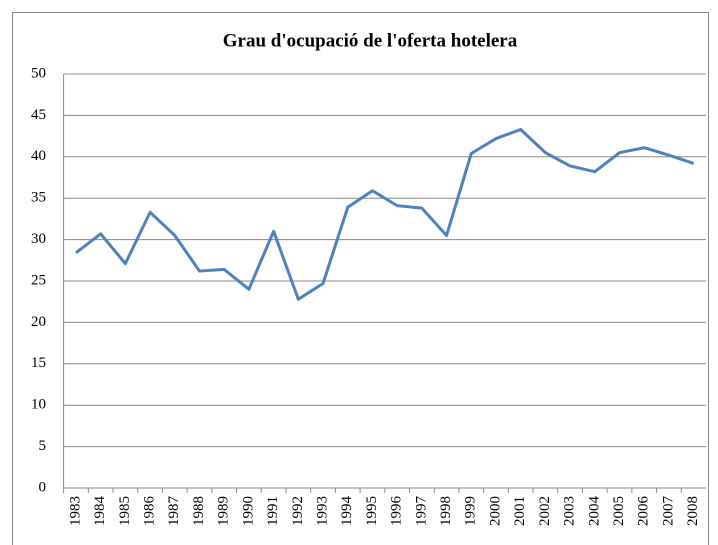 The width and height of the screenshot is (718, 545). What do you see at coordinates (38, 322) in the screenshot?
I see `y-tick-label: 20` at bounding box center [38, 322].